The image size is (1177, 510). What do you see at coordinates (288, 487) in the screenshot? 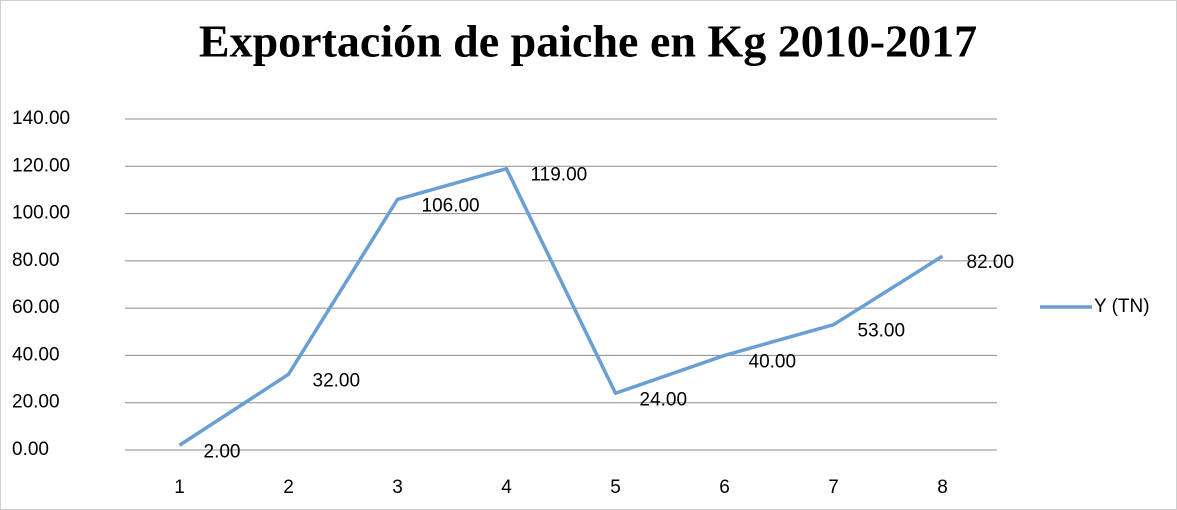
I see `x-tick-label: 2` at bounding box center [288, 487].